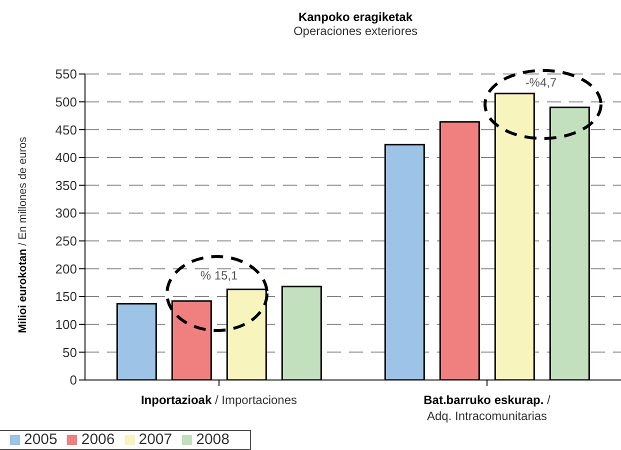 Image resolution: width=621 pixels, height=450 pixels. Describe the element at coordinates (213, 439) in the screenshot. I see `legend-label: 2008` at that location.